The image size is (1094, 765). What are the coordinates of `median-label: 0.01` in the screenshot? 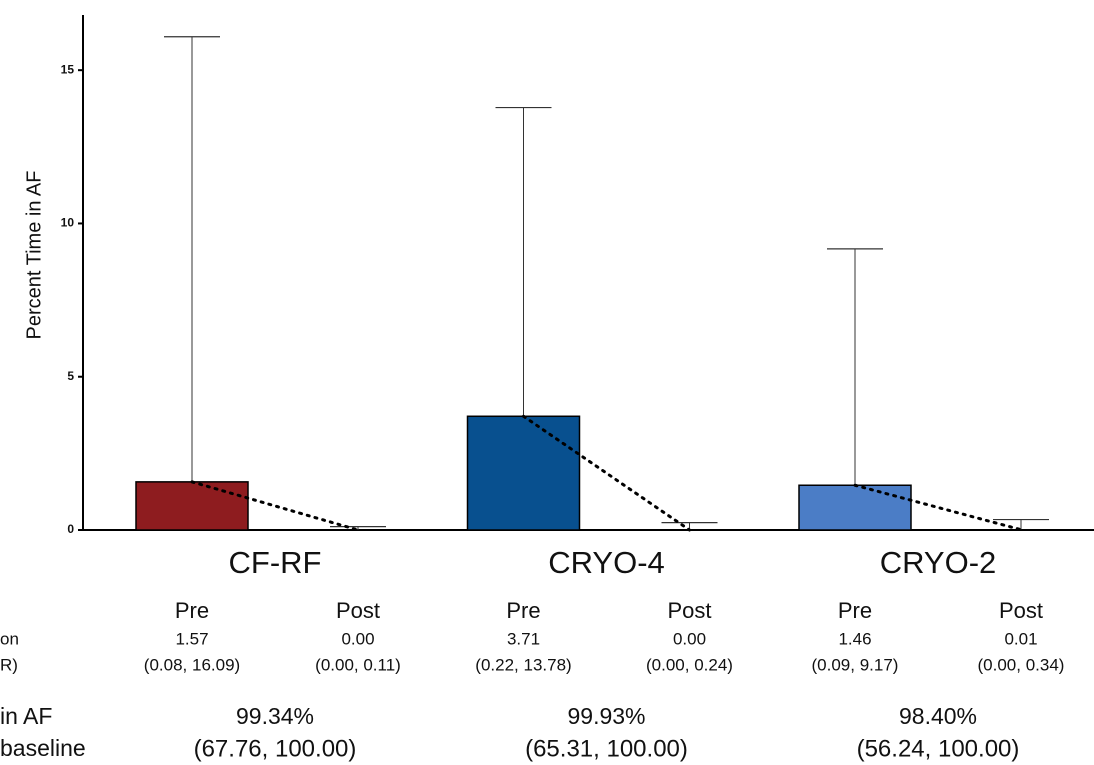 It's located at (1020, 638).